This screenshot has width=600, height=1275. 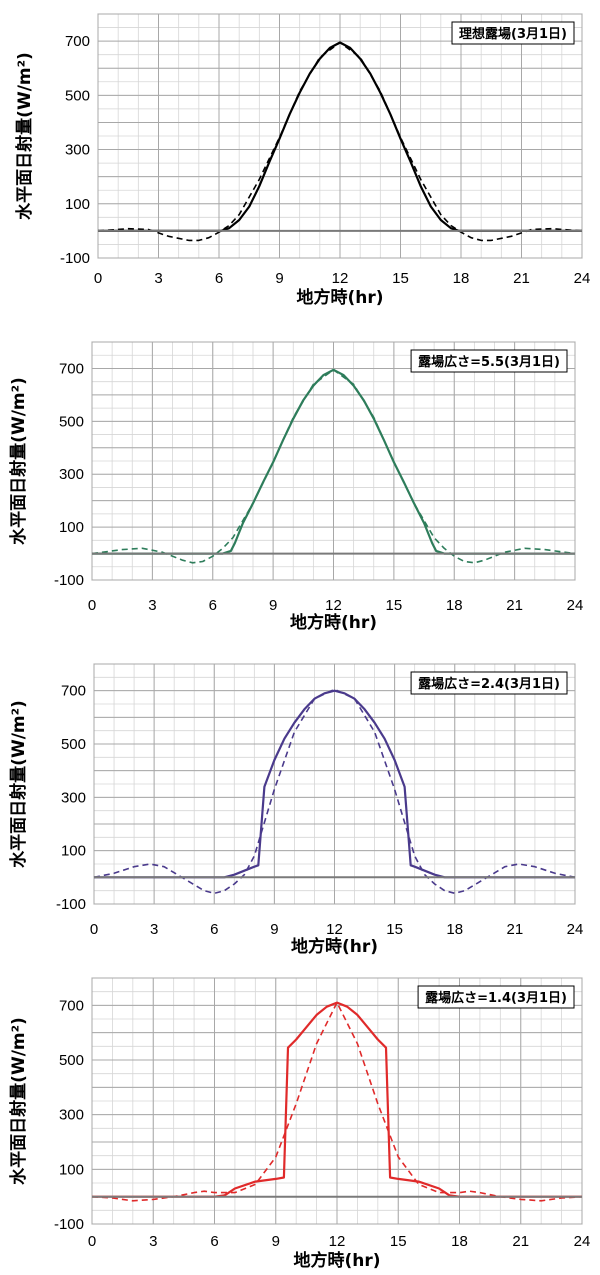 I want to click on annotation-text: 露場広さ=2.4(3月1日), so click(x=489, y=684).